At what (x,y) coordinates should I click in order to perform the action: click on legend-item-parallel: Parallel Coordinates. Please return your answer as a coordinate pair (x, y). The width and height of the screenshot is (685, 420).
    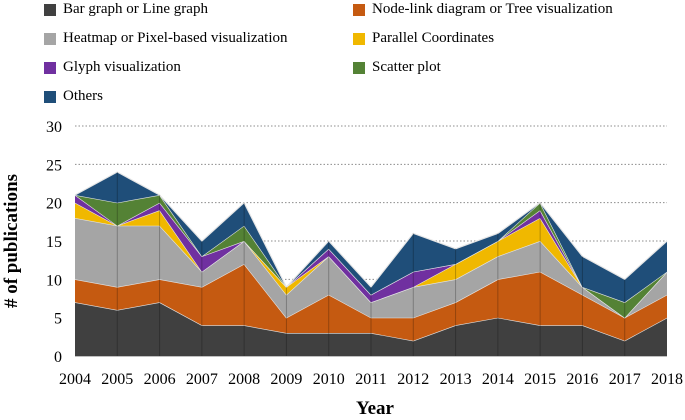
    Looking at the image, I should click on (423, 38).